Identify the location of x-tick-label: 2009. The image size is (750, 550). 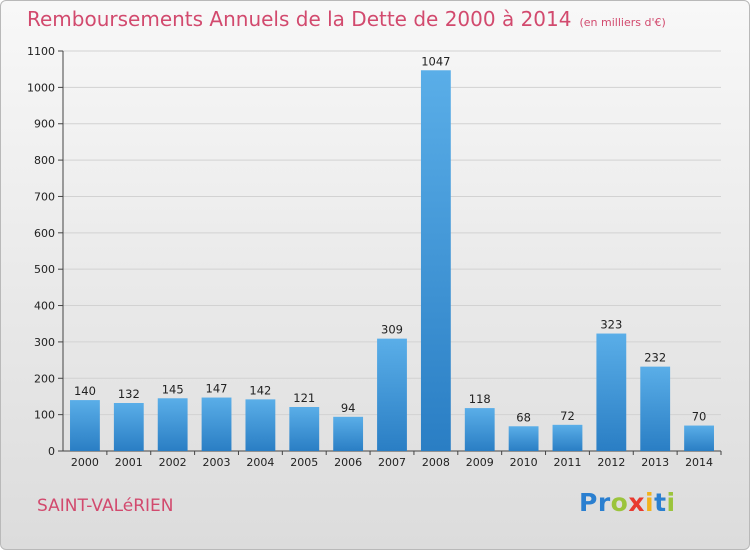
(480, 462).